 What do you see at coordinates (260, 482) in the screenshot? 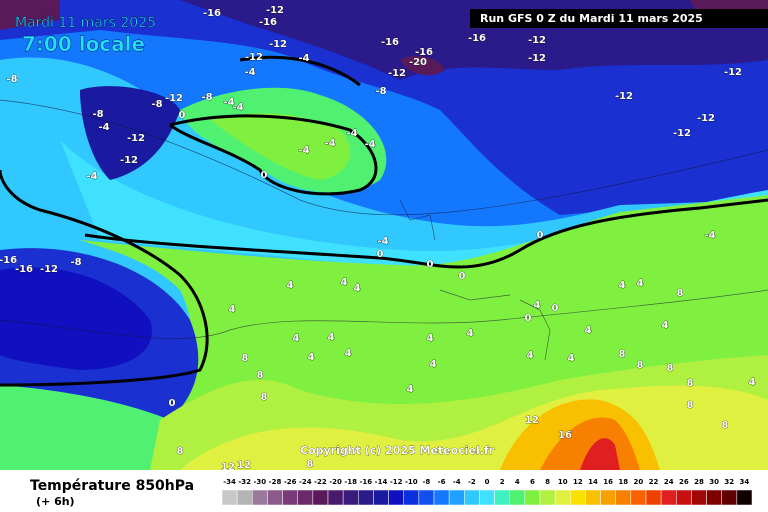
I see `scale-label: -30` at bounding box center [260, 482].